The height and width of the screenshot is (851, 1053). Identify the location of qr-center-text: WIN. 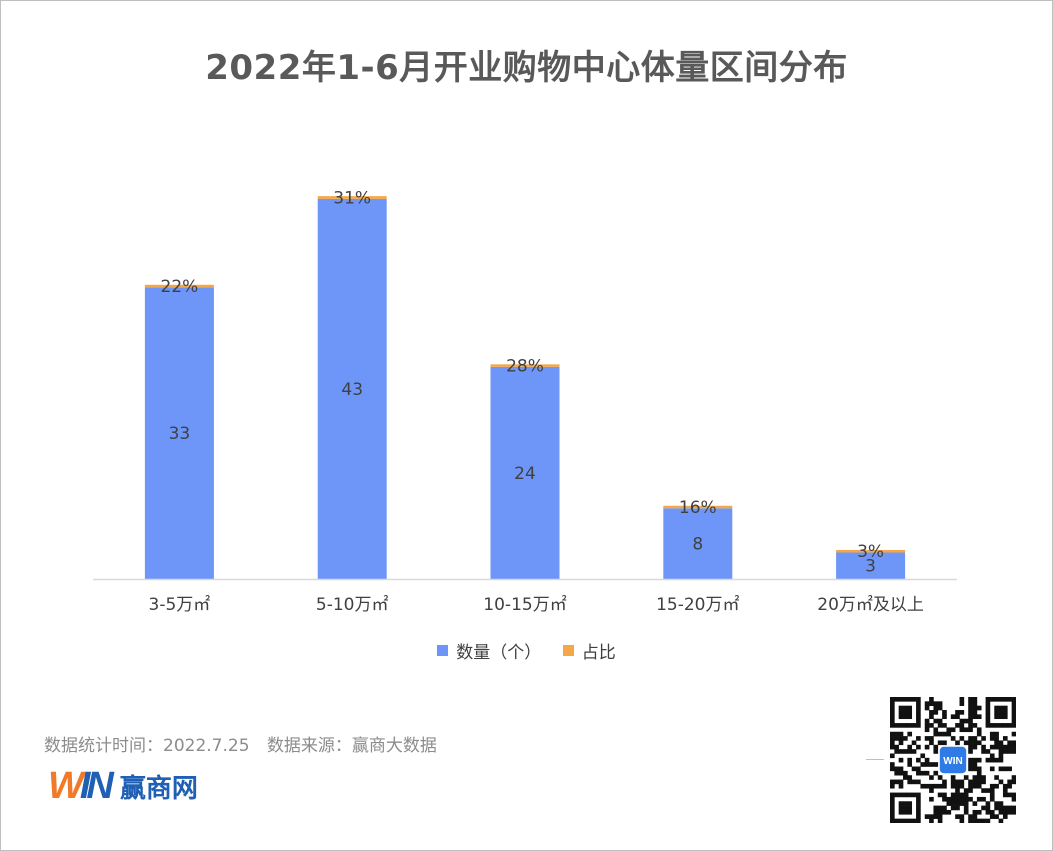
(952, 761).